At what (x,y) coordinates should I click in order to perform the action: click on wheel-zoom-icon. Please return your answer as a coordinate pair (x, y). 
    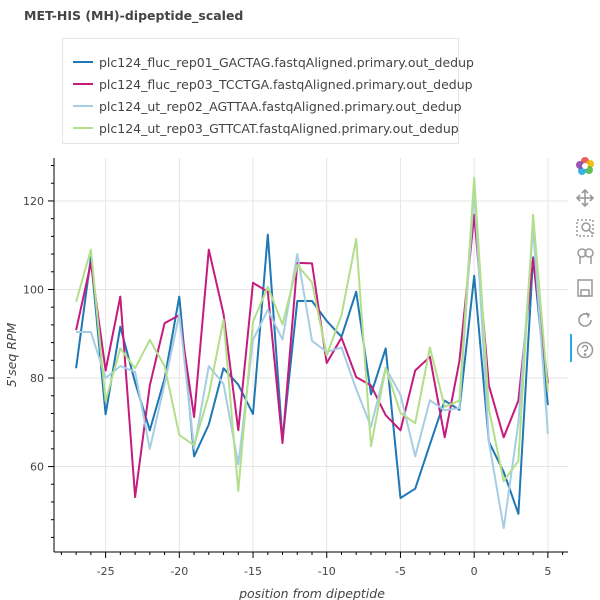
    Looking at the image, I should click on (585, 256).